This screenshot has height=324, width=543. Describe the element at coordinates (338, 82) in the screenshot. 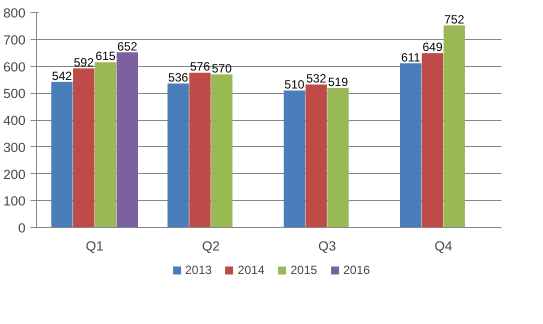

I see `data-label: 519` at that location.